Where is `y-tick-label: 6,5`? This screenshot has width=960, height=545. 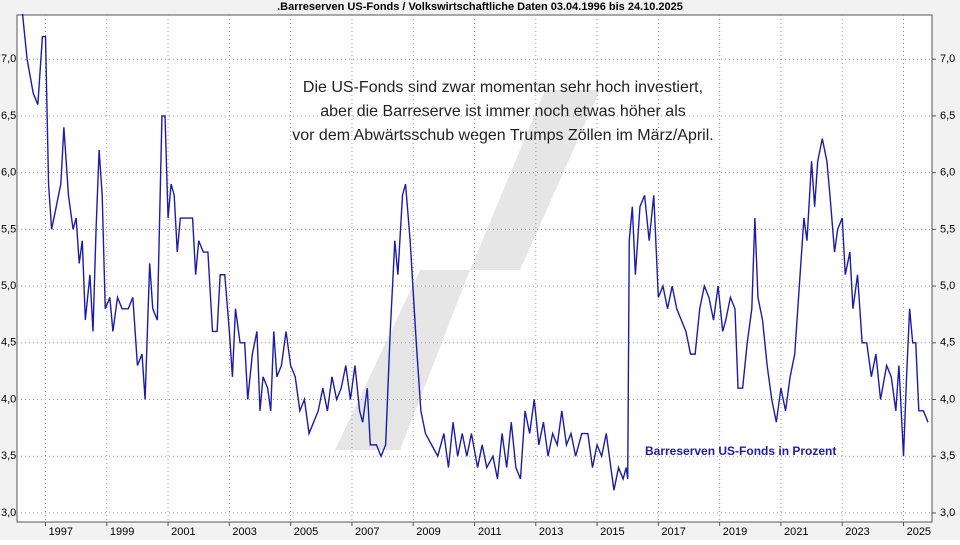
y-tick-label: 6,5 is located at coordinates (8, 116).